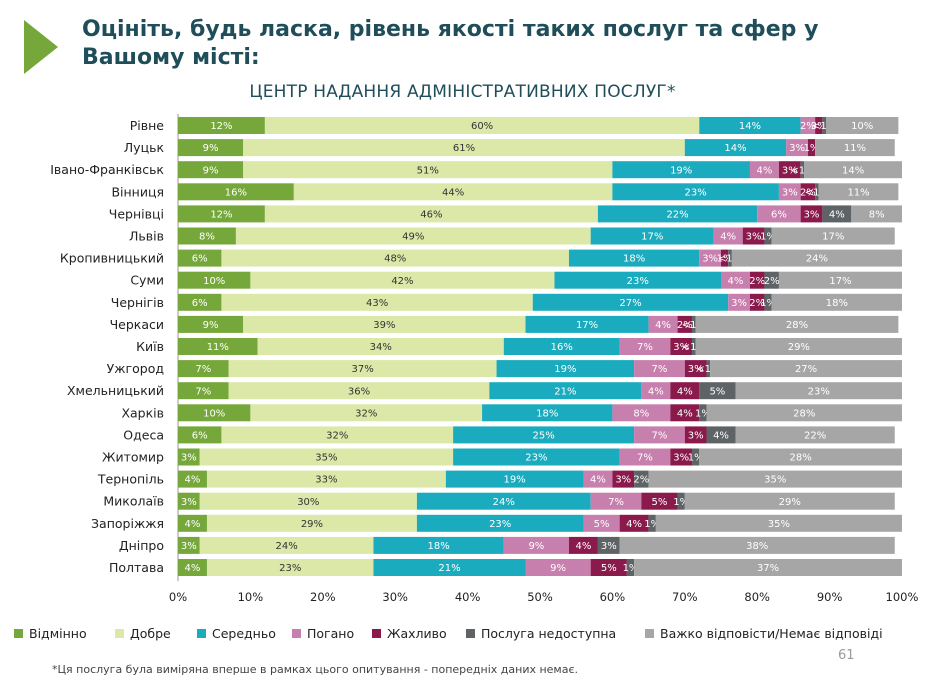 The image size is (925, 685). Describe the element at coordinates (207, 237) in the screenshot. I see `data-label: 8%` at that location.